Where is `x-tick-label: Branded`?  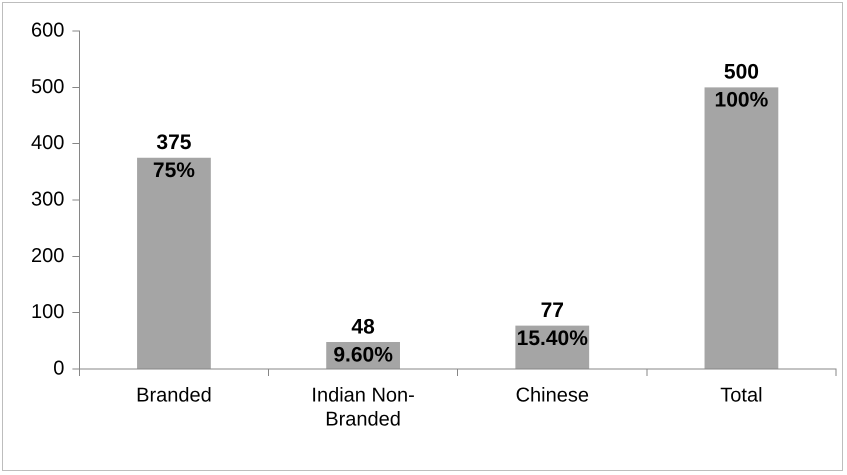 x-tick-label: Branded is located at coordinates (174, 395).